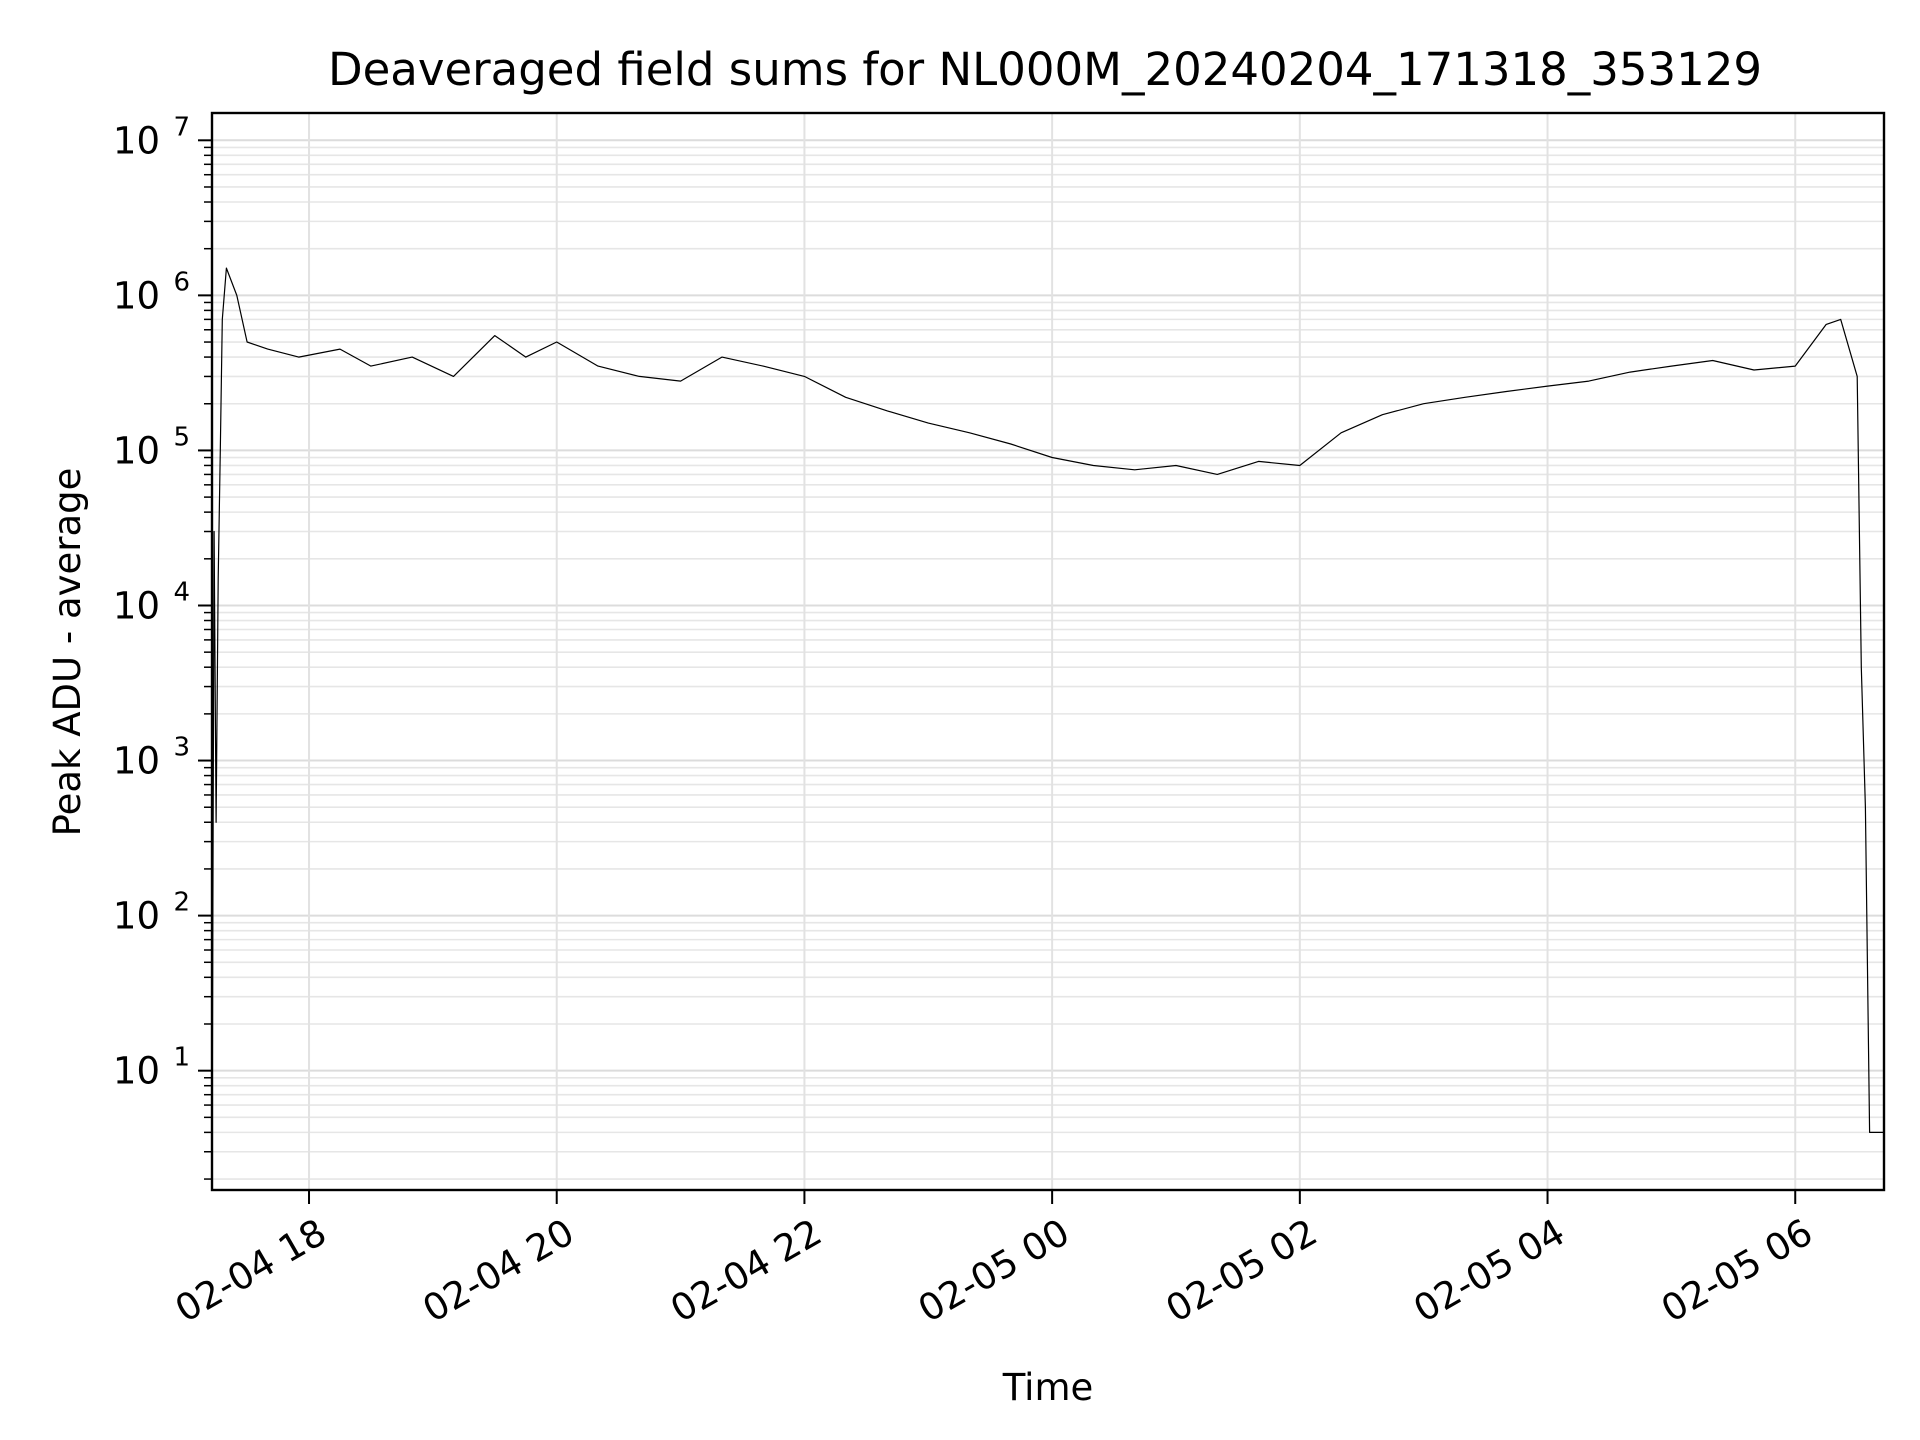  I want to click on y-tick-exponent: 6, so click(181, 282).